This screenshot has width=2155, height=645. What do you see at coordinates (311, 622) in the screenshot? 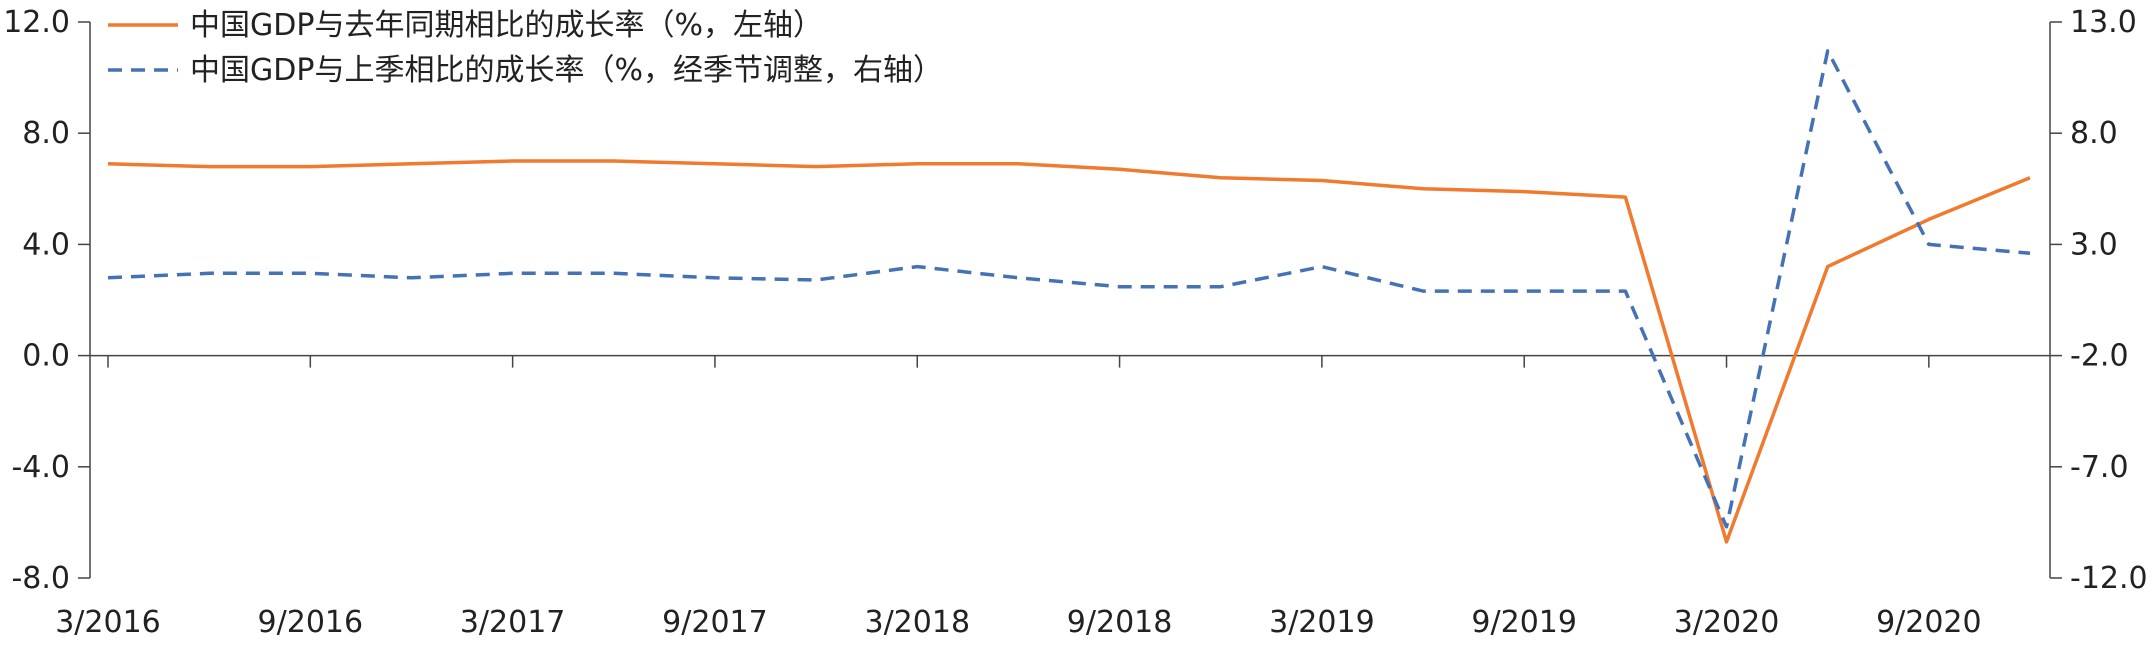
I see `x-tick-label: 9/2016` at bounding box center [311, 622].